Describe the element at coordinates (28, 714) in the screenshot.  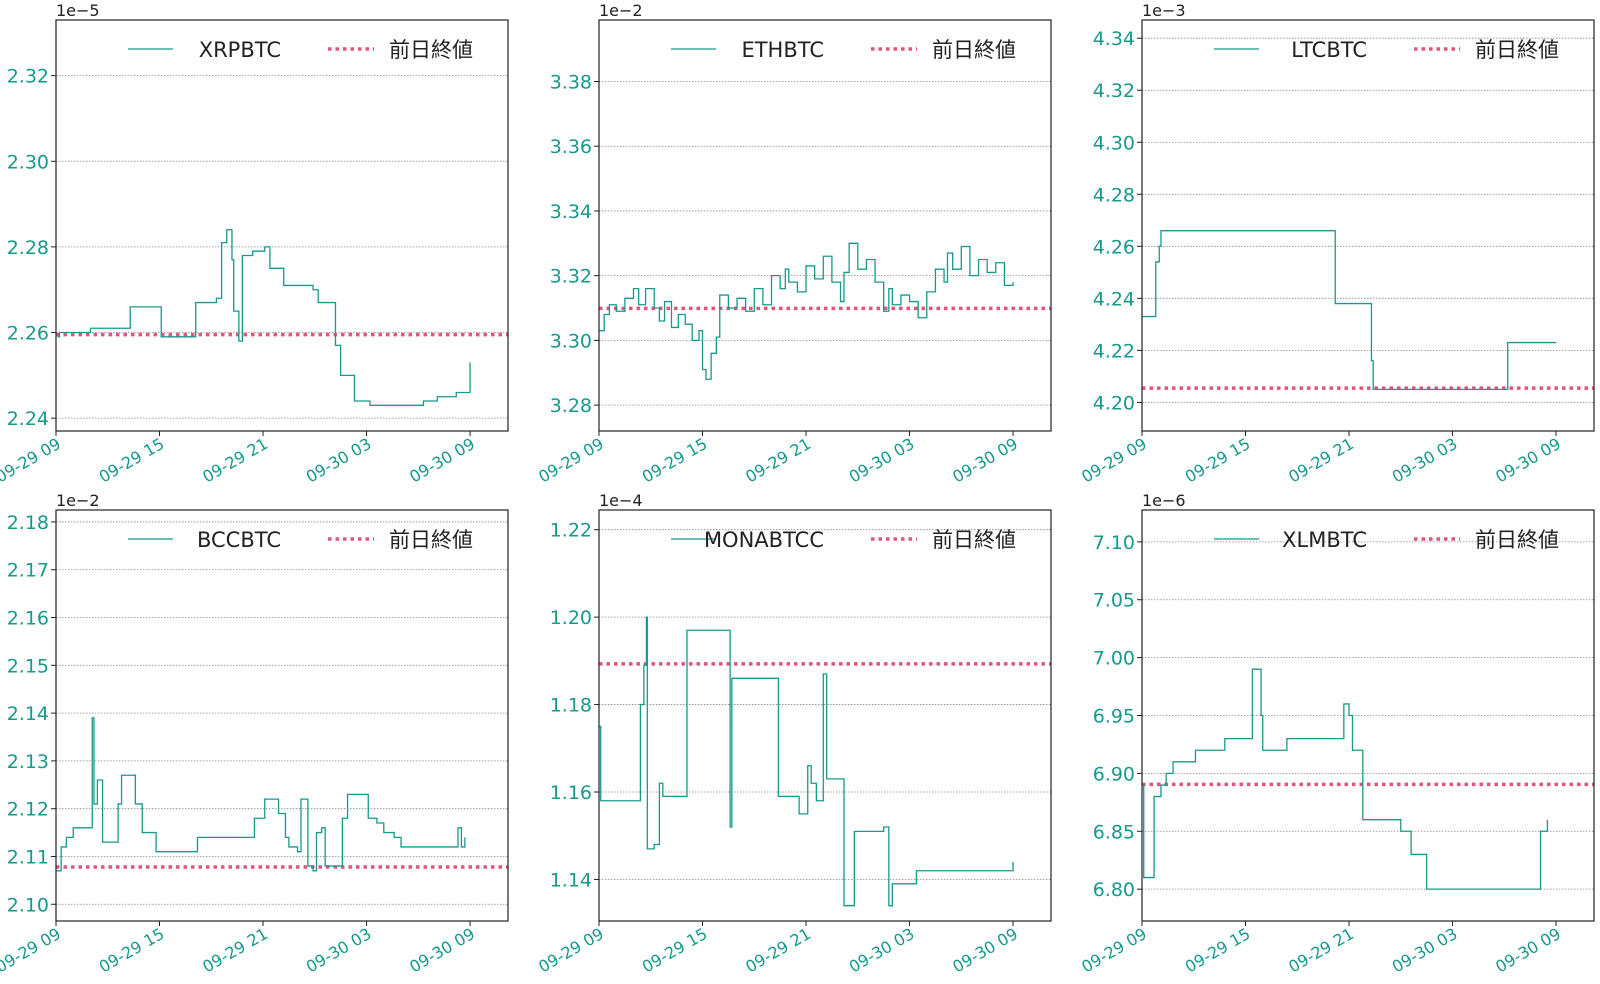
I see `y-tick-label: 2.14` at that location.